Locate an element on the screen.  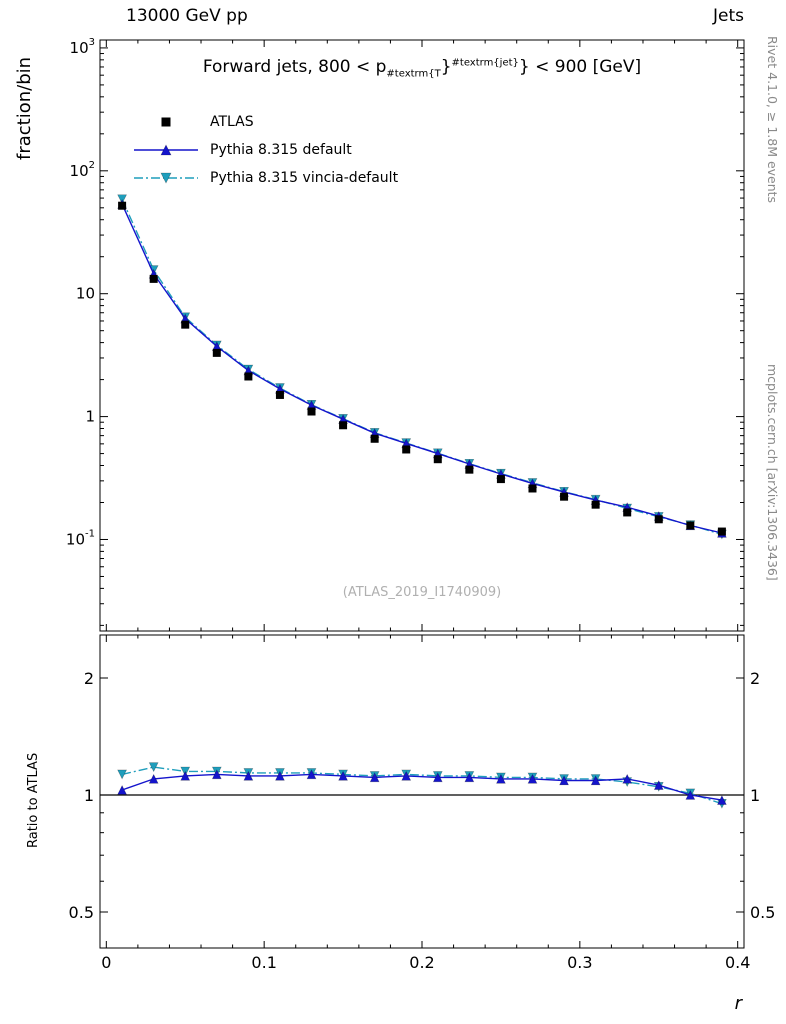
ratio-y-axis-label: Ratio to ATLAS is located at coordinates (33, 800).